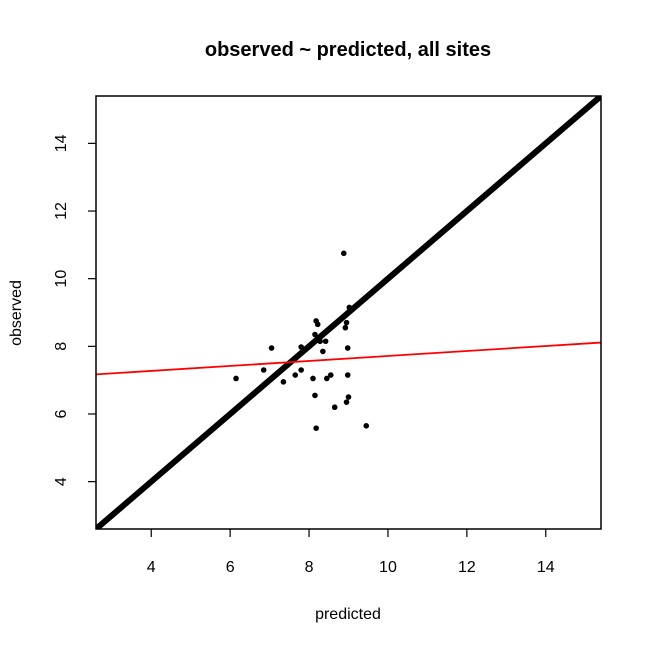  I want to click on y-axis-label: observed, so click(16, 313).